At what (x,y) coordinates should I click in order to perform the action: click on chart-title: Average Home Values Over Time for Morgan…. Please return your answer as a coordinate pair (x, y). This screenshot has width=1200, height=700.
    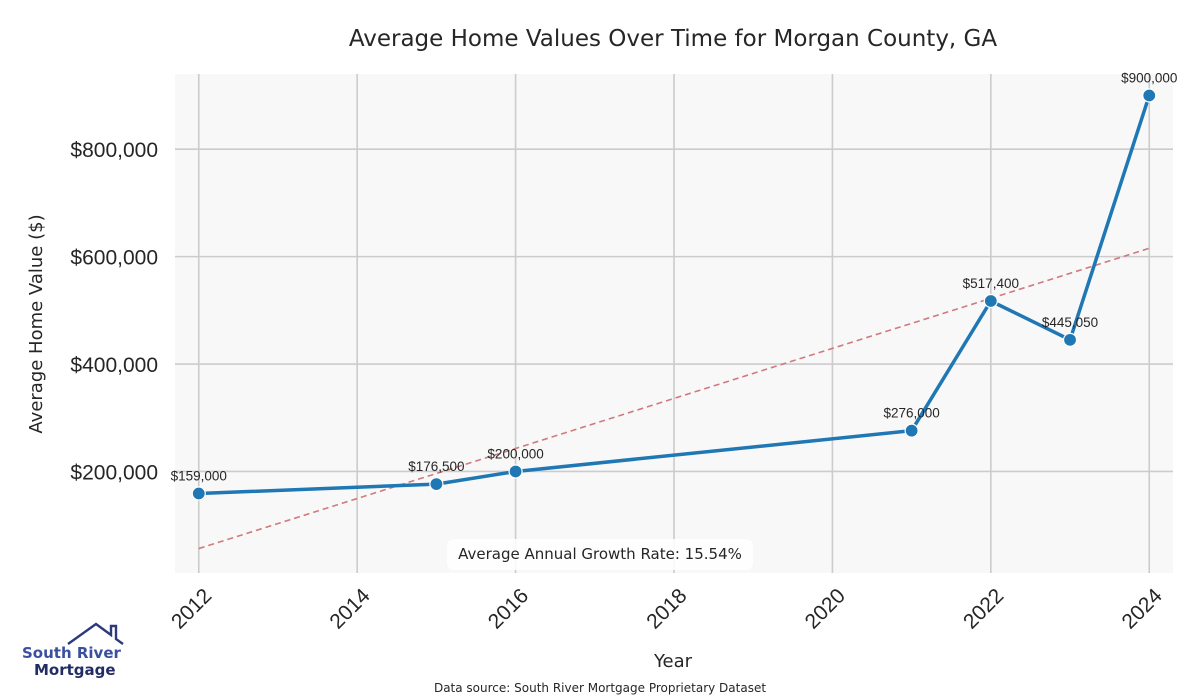
    Looking at the image, I should click on (673, 39).